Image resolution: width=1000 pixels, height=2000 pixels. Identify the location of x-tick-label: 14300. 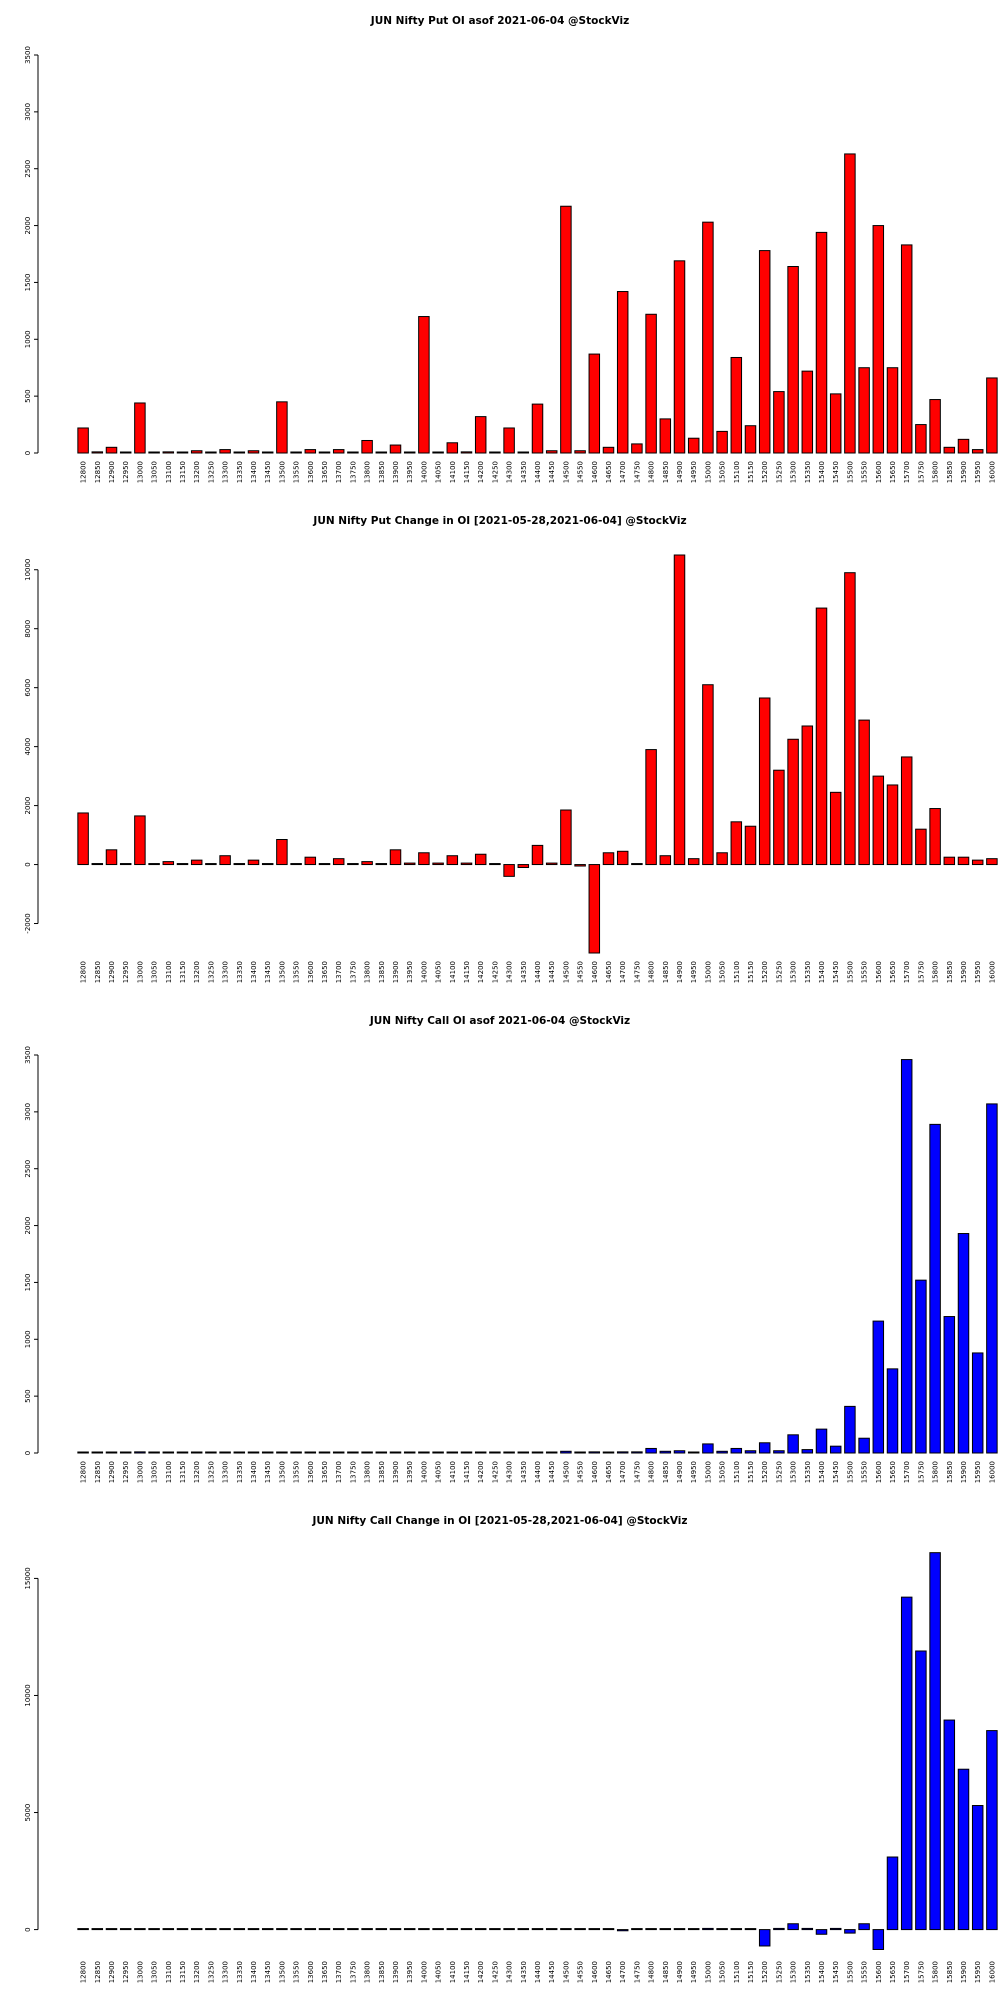
(510, 472).